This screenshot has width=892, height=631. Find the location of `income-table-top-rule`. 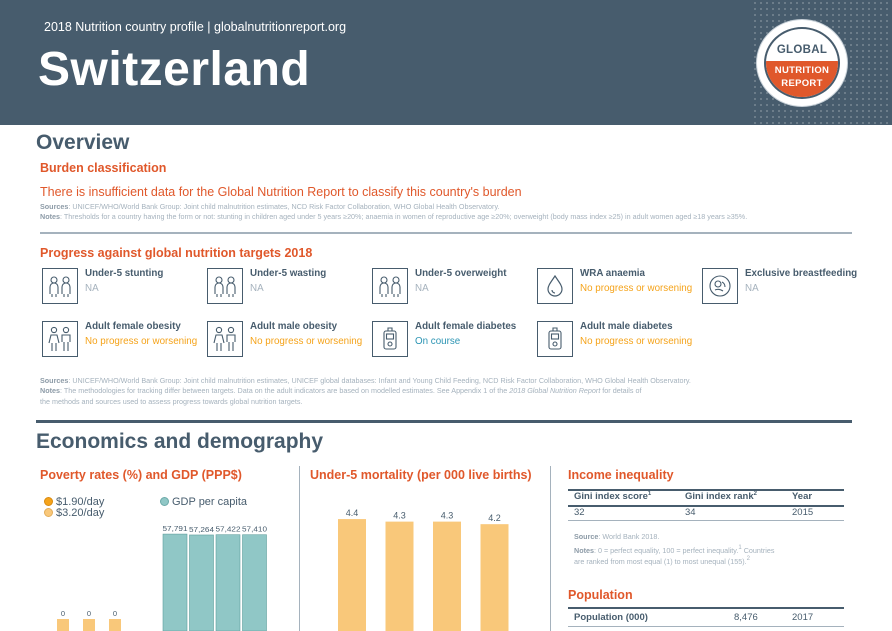

income-table-top-rule is located at coordinates (706, 490).